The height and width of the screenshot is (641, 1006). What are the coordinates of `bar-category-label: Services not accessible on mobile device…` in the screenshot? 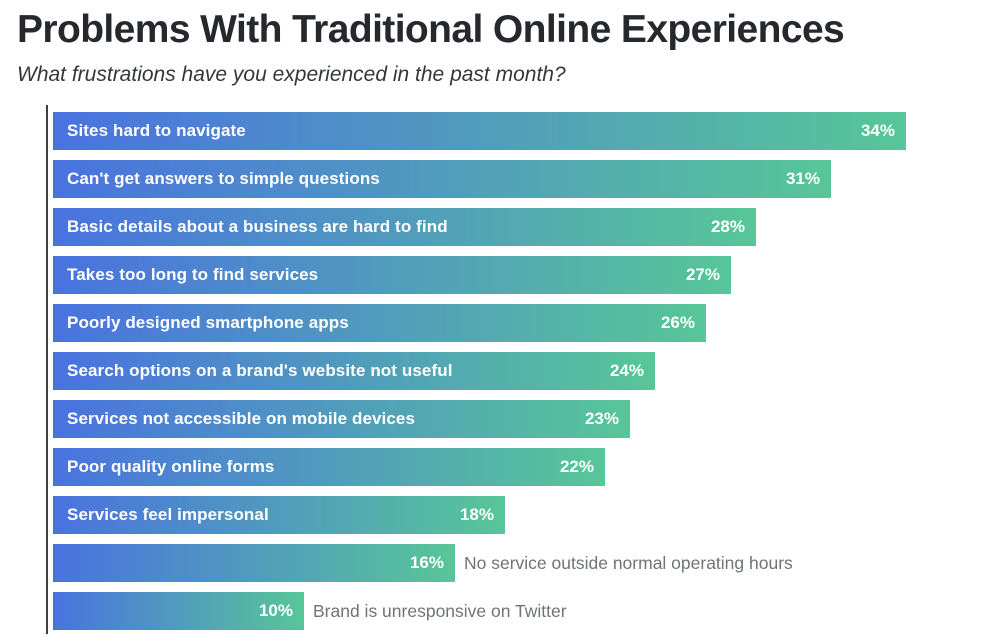 It's located at (241, 418).